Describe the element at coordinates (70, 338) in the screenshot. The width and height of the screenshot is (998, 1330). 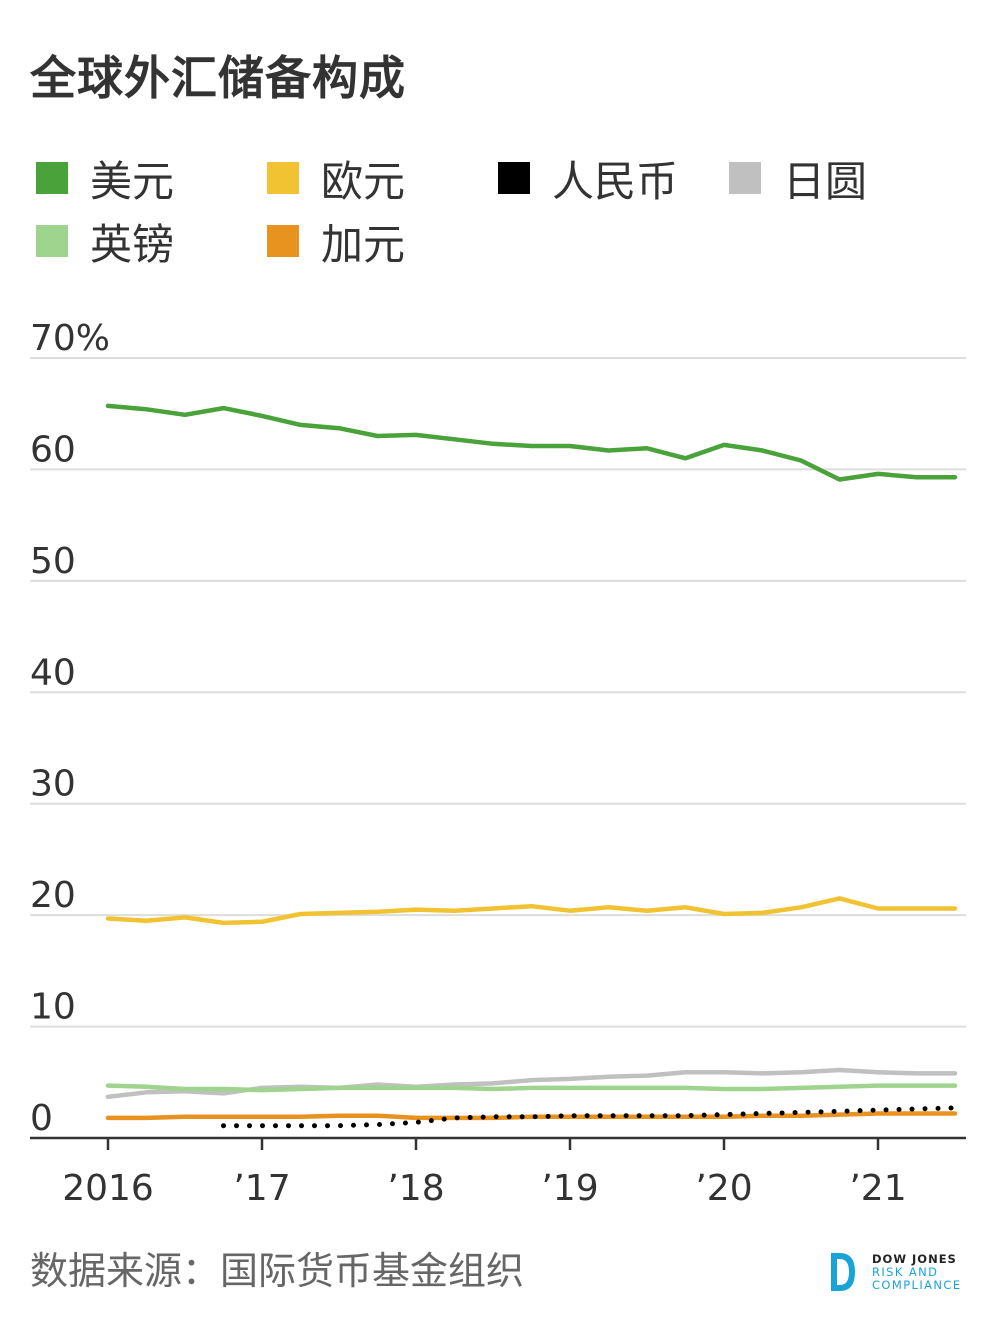
I see `y-tick-label: 70%` at that location.